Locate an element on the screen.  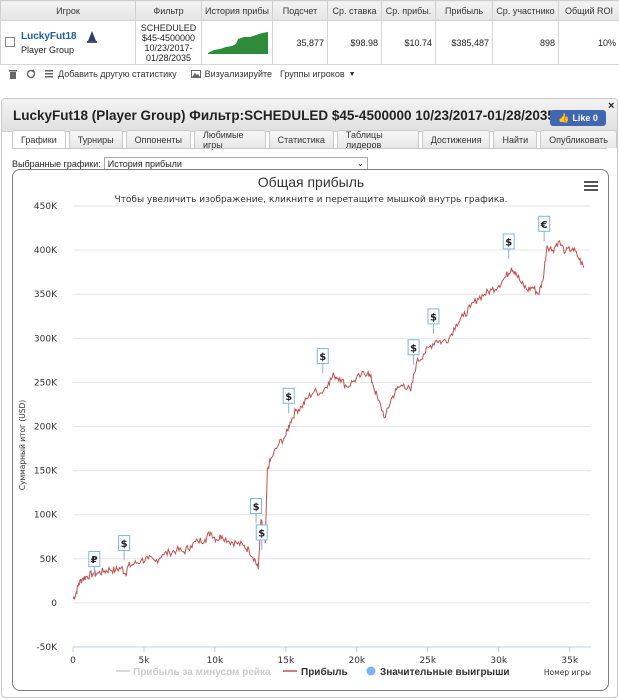
column-header-profit: Прибыль is located at coordinates (464, 10).